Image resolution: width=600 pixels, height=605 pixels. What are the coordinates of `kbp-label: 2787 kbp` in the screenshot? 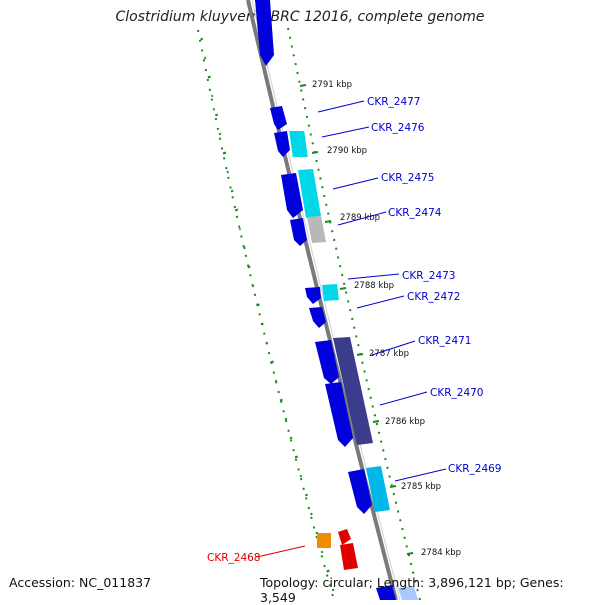 It's located at (389, 354).